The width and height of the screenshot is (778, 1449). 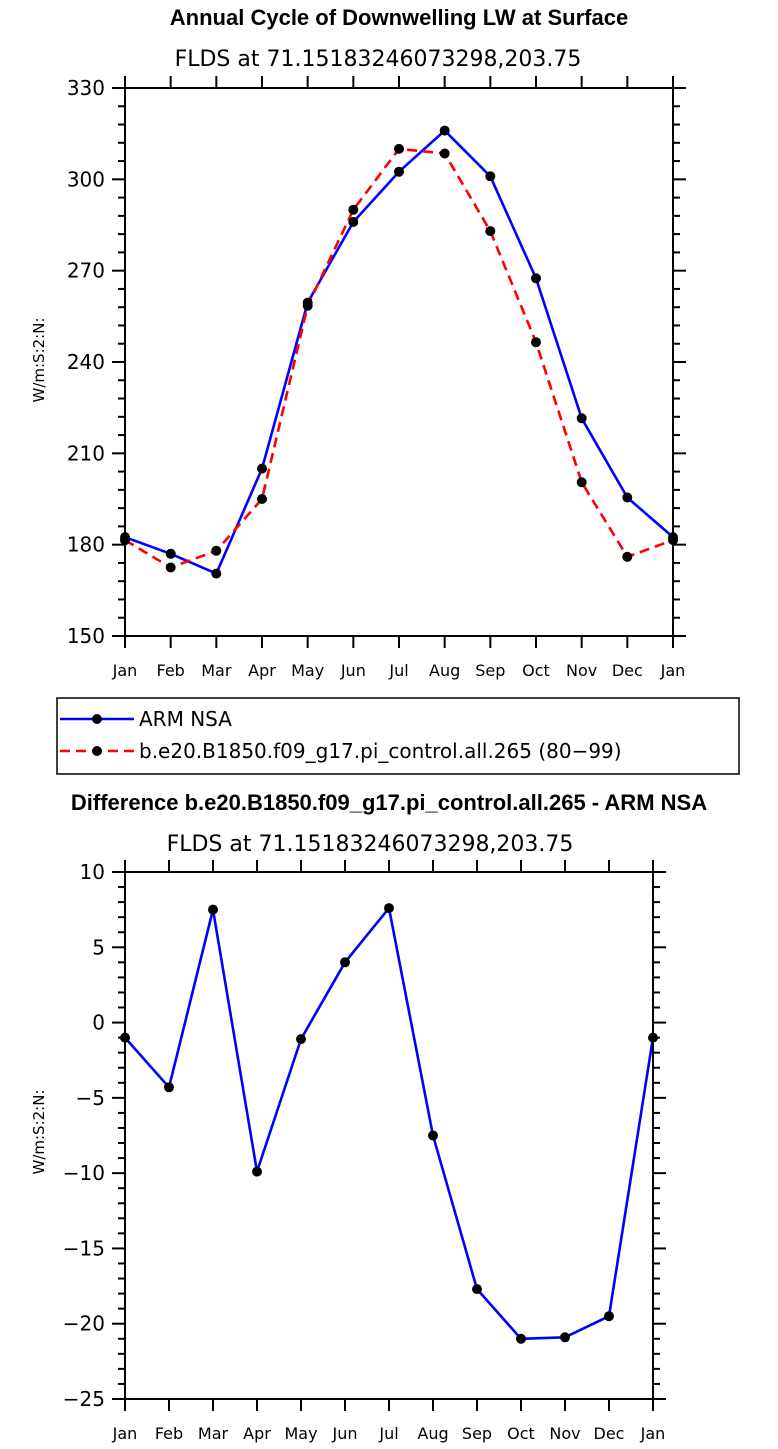 What do you see at coordinates (84, 1173) in the screenshot?
I see `y-tick-label: −10` at bounding box center [84, 1173].